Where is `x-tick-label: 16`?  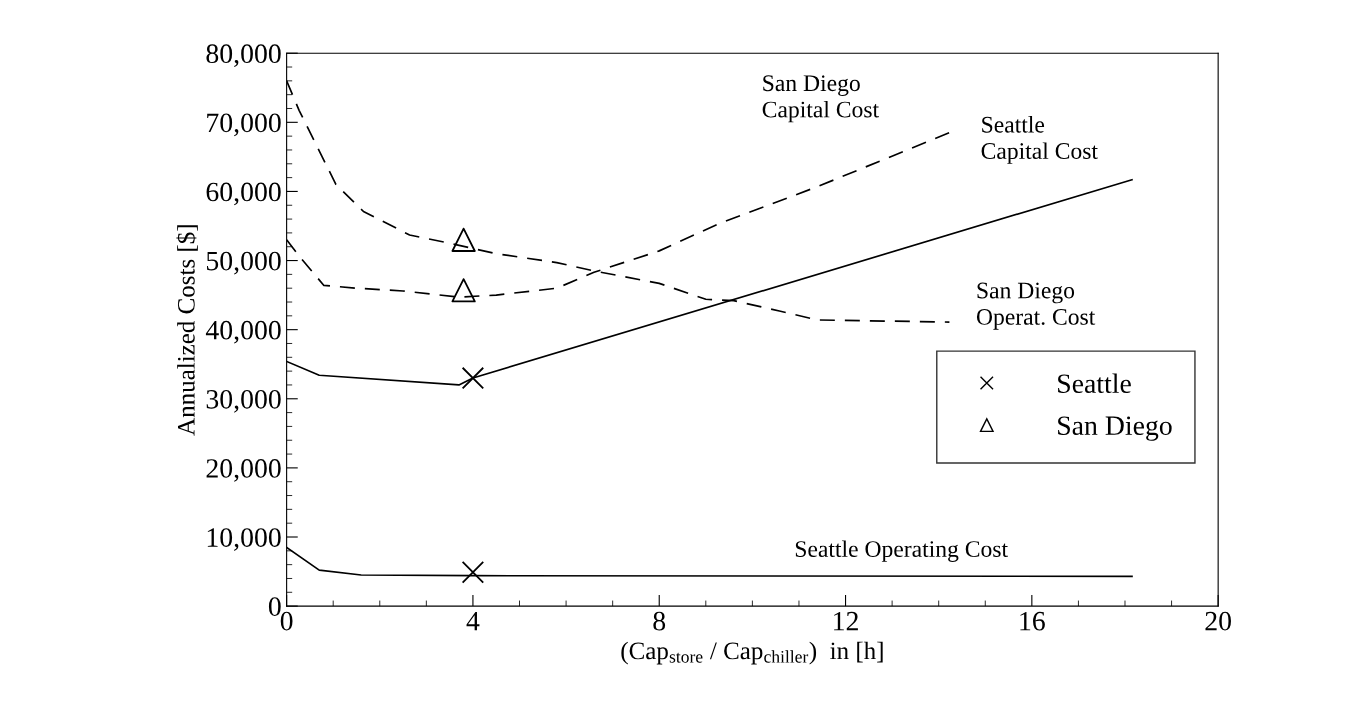
x-tick-label: 16 is located at coordinates (1032, 621).